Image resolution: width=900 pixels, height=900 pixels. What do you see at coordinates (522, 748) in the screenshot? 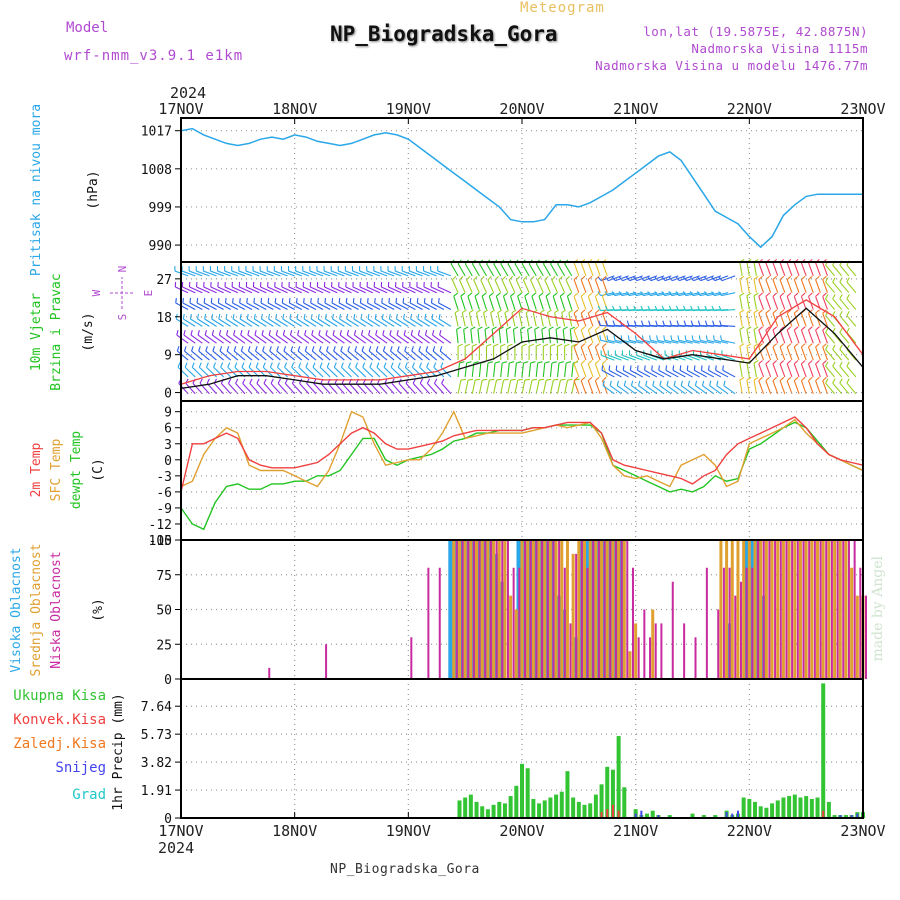
I see `panel-border` at bounding box center [522, 748].